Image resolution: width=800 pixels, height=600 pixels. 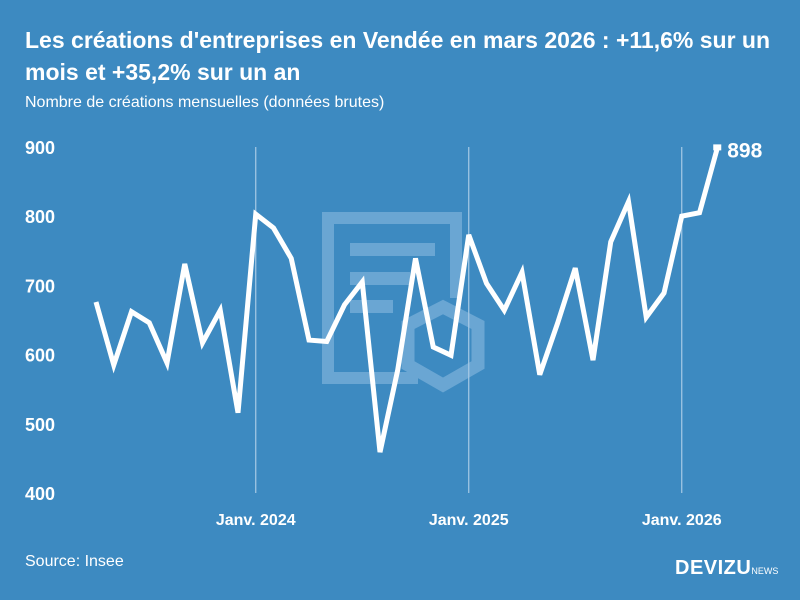 I want to click on devizu-logo: DEVIZUNEWS, so click(x=727, y=568).